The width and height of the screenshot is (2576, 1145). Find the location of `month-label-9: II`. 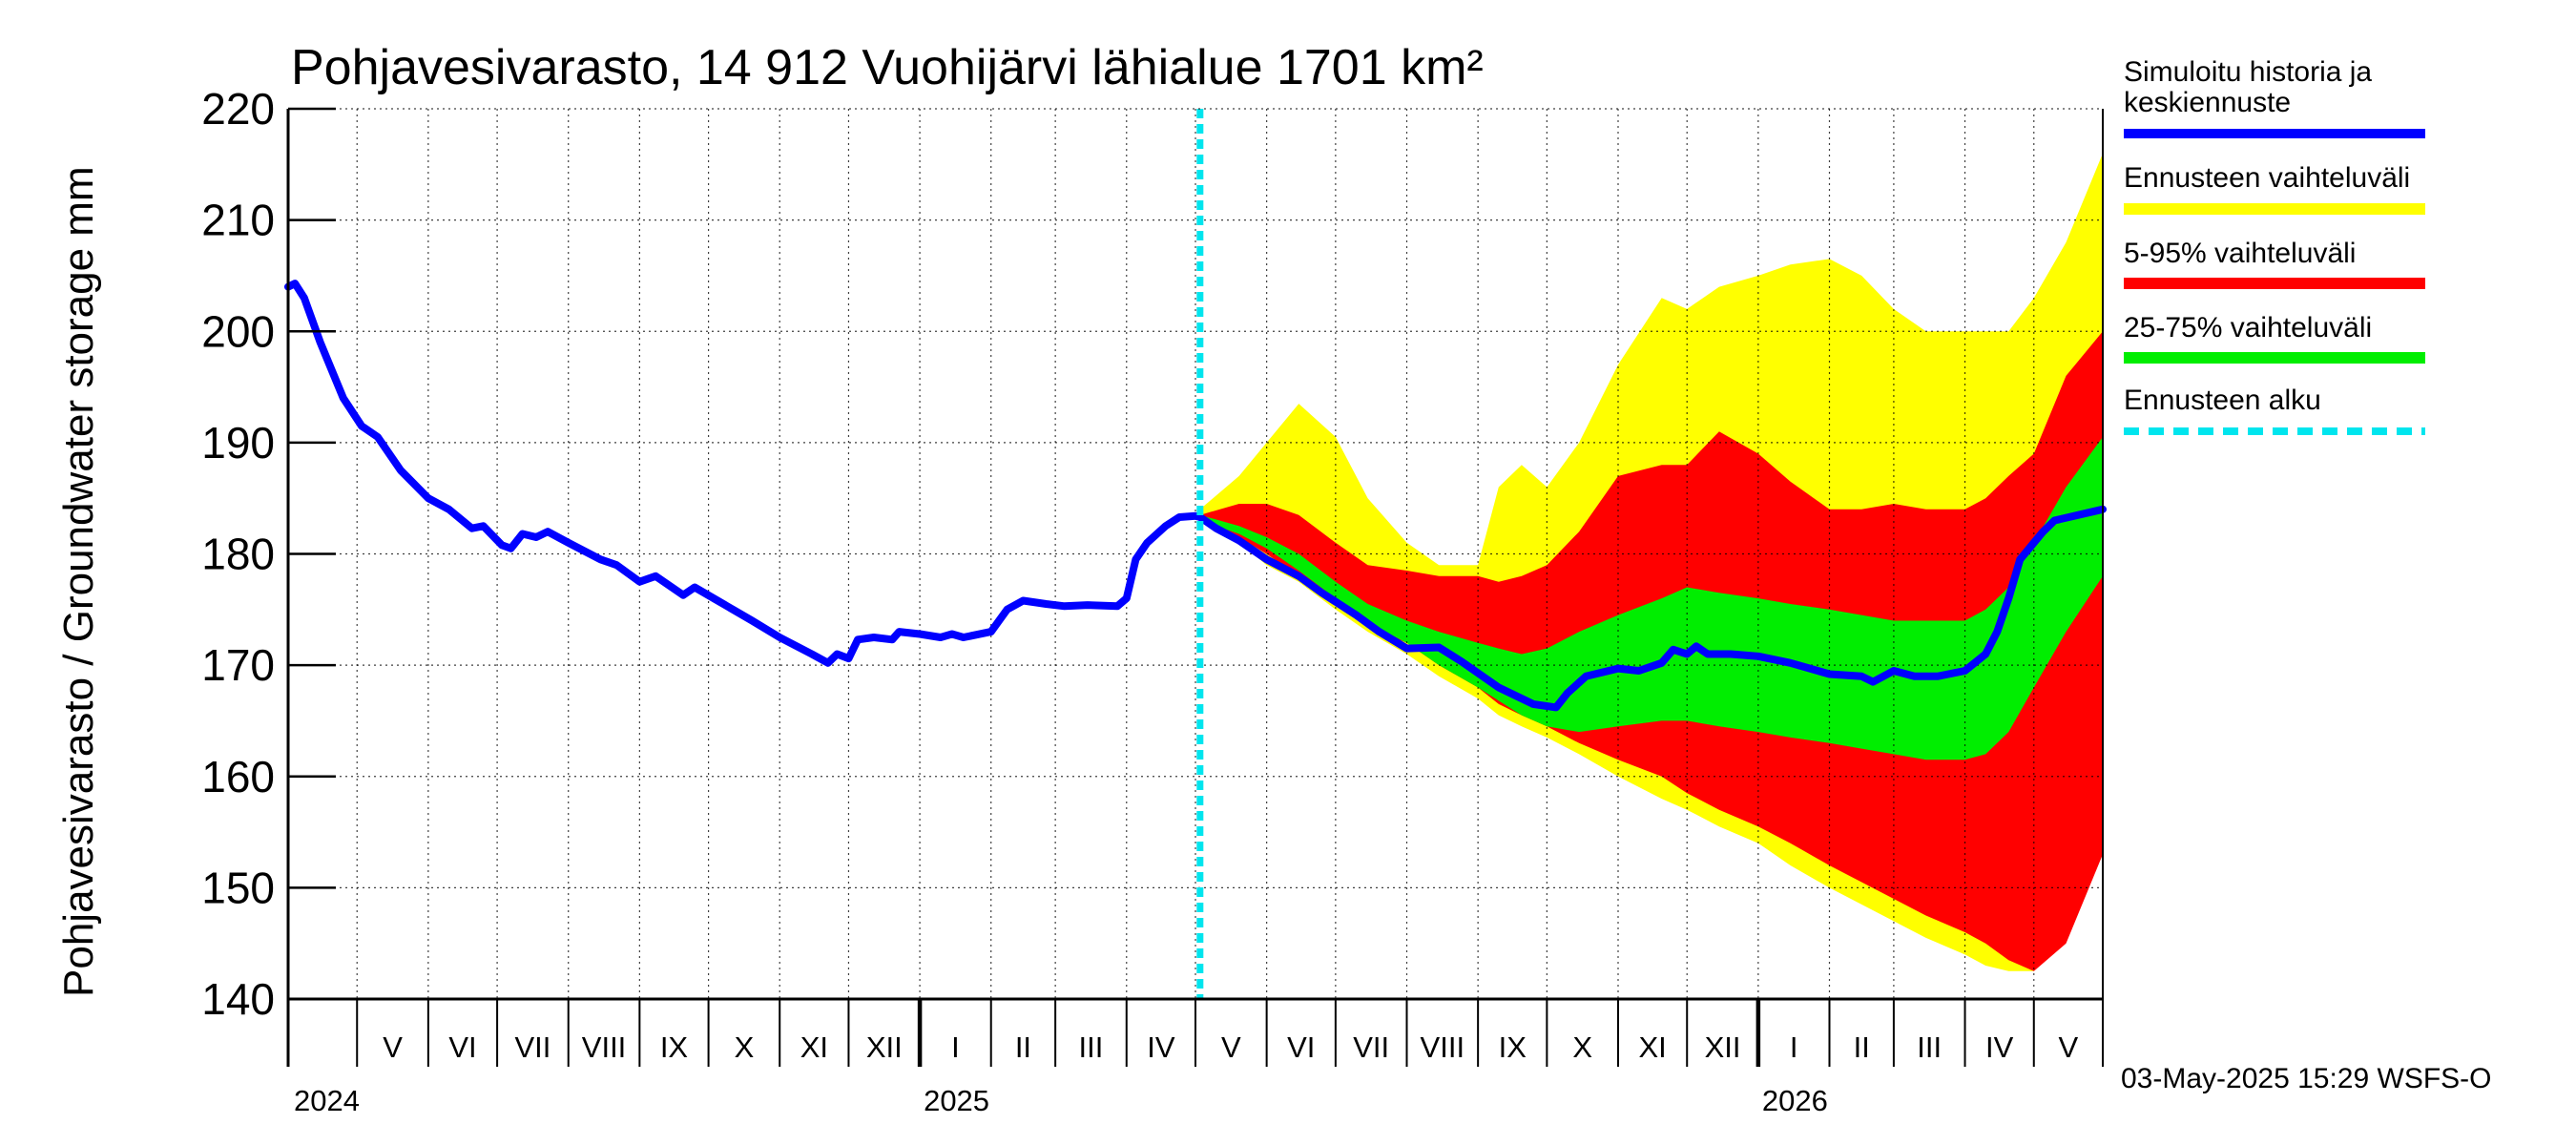

month-label-9: II is located at coordinates (1023, 1047).